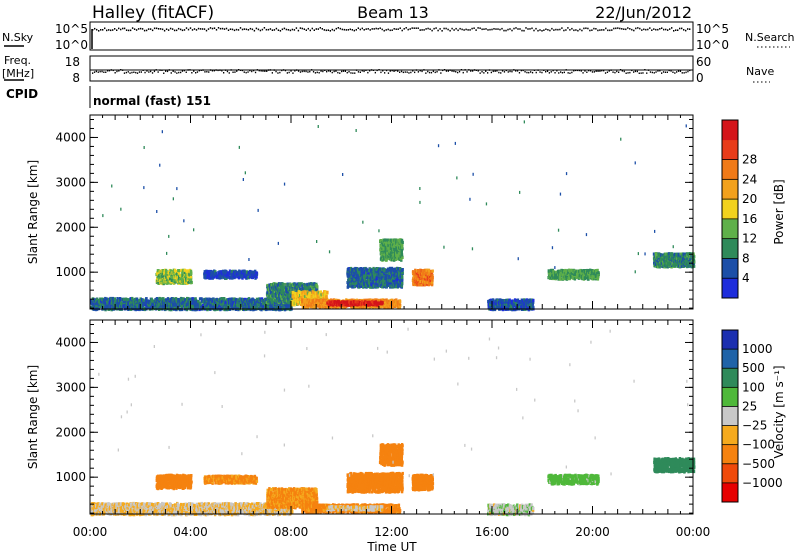 The width and height of the screenshot is (800, 554). I want to click on freq-trace, so click(391, 71).